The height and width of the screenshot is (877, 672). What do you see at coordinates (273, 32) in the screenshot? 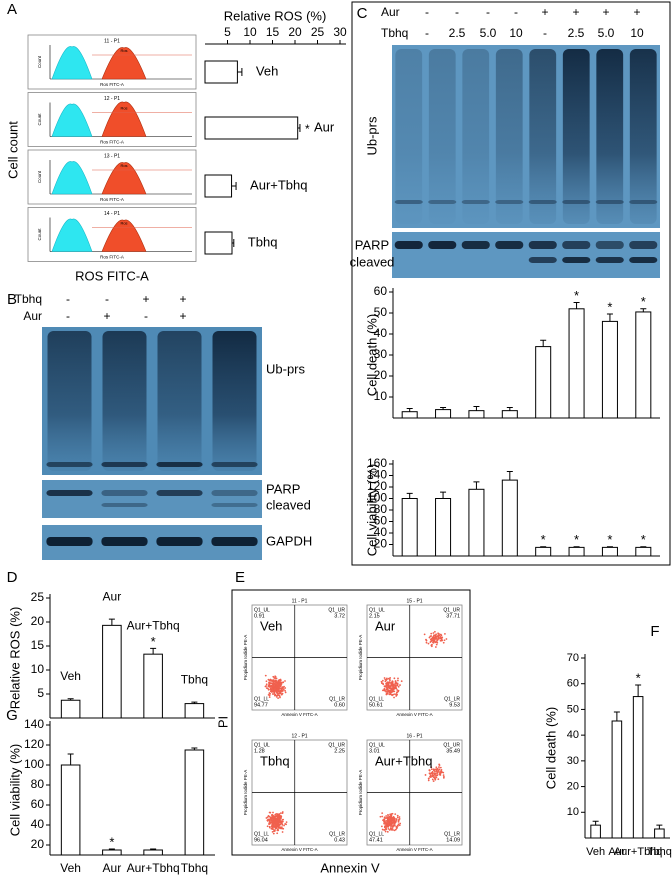
I see `x-tick-label: 15` at bounding box center [273, 32].